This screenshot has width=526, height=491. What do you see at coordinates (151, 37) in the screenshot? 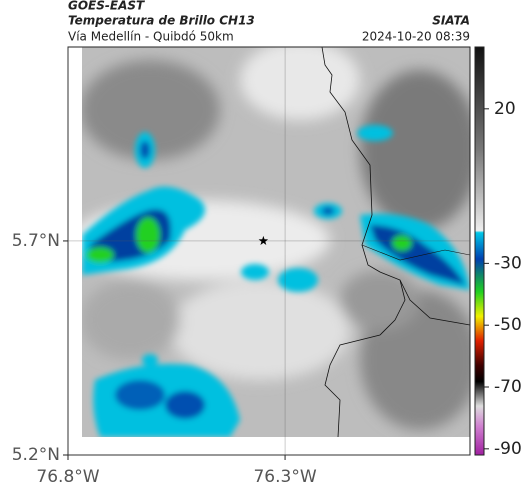
I see `subtitle: Vía Medellín - Quibdó 50km` at bounding box center [151, 37].